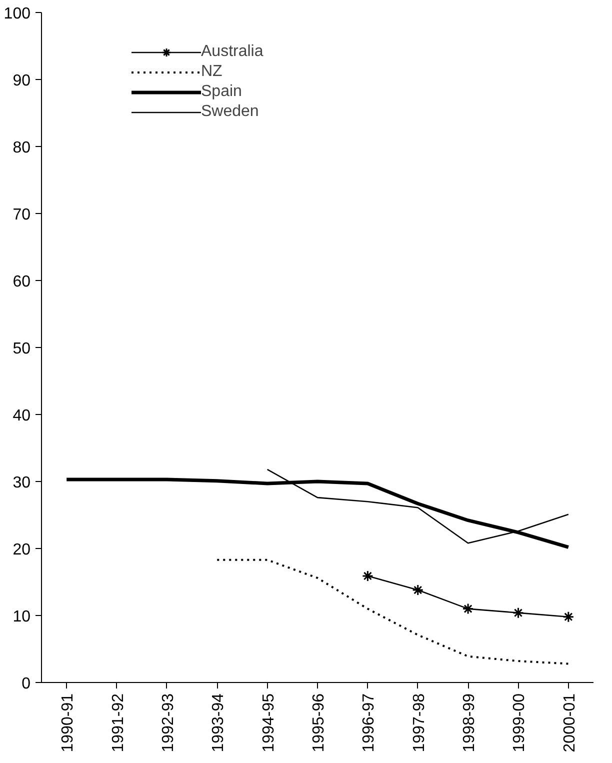  I want to click on y-tick-label: 30, so click(21, 483).